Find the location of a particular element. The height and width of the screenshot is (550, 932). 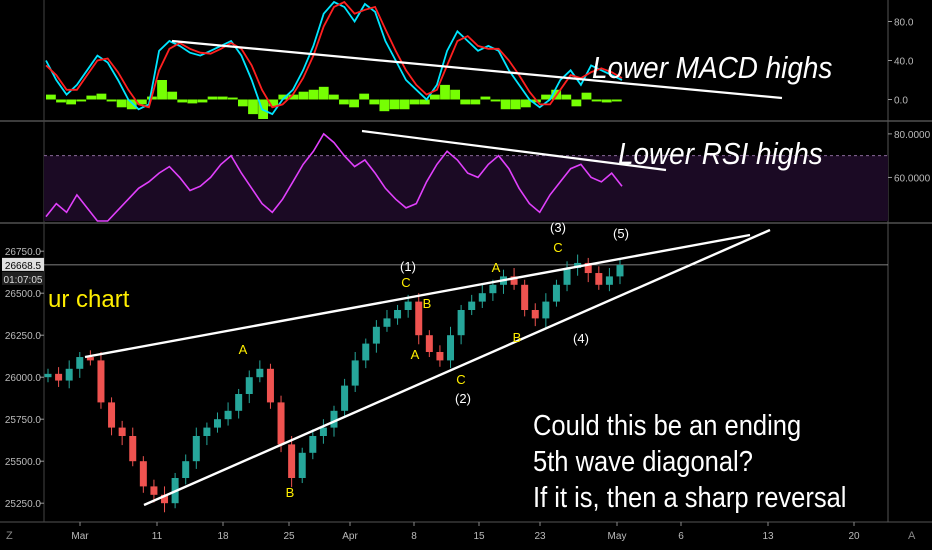

price-tick-label: 25750.0 is located at coordinates (23, 420).